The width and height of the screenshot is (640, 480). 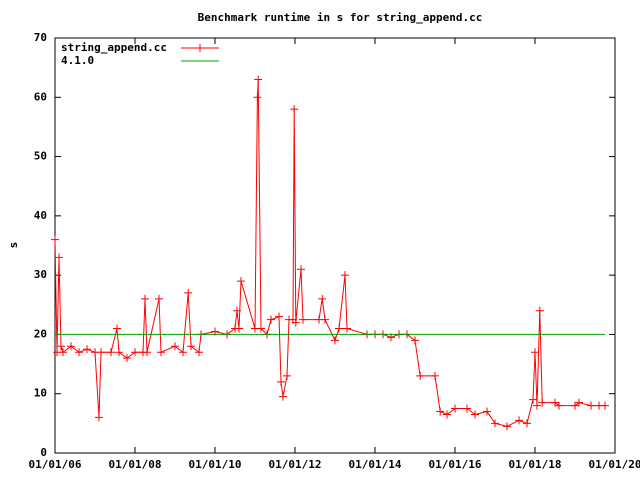 I want to click on x-tick-label: 01/01/16, so click(x=455, y=464).